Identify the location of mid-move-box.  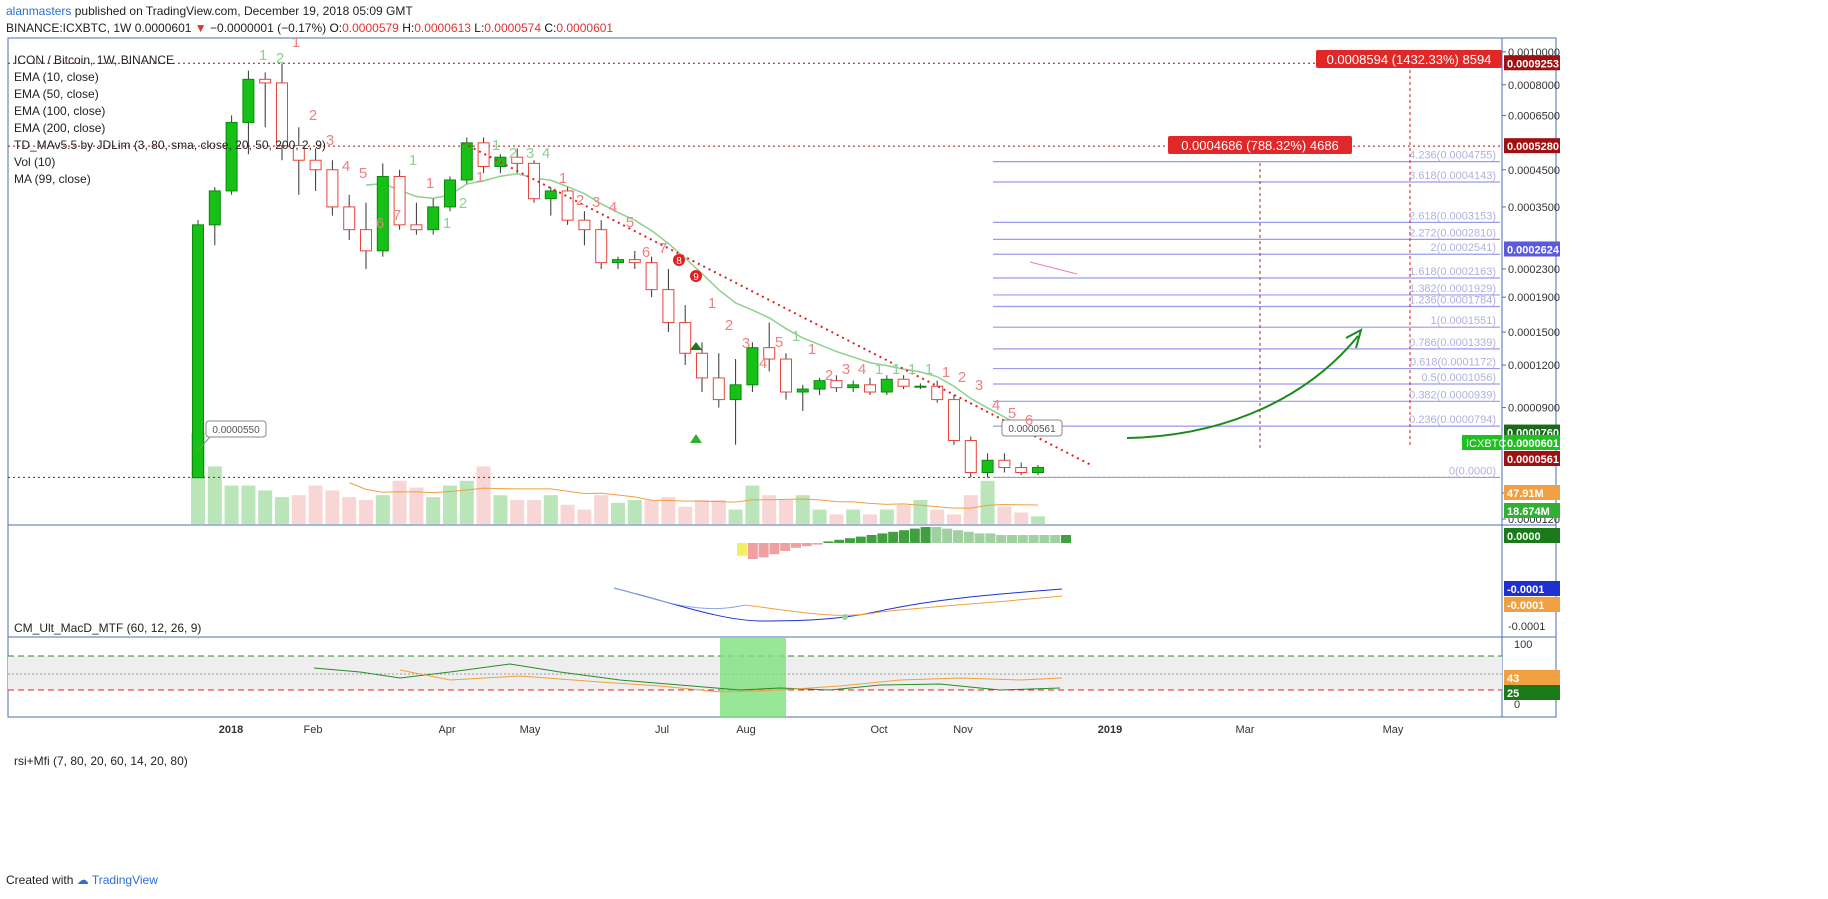
(1260, 145).